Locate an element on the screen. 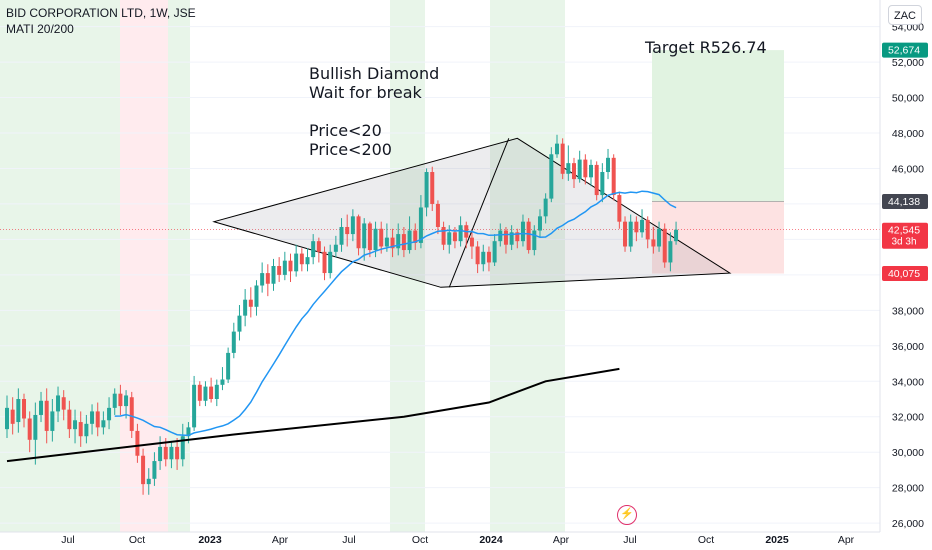 This screenshot has height=550, width=932. y-tick-label: 48,000 is located at coordinates (908, 134).